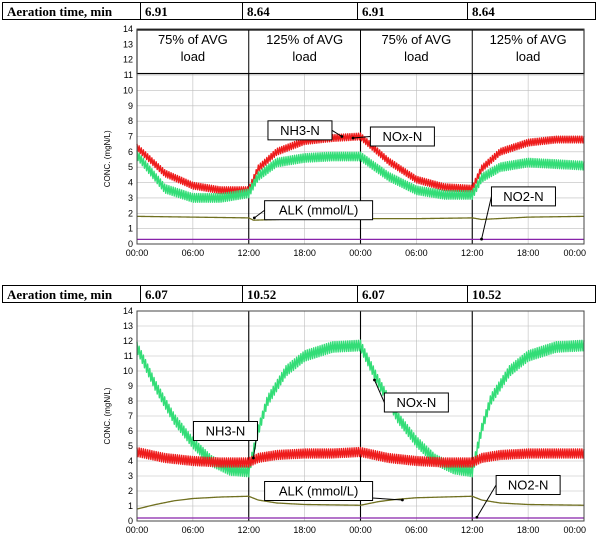 The image size is (600, 547). What do you see at coordinates (130, 121) in the screenshot?
I see `y-tick-label: 8` at bounding box center [130, 121].